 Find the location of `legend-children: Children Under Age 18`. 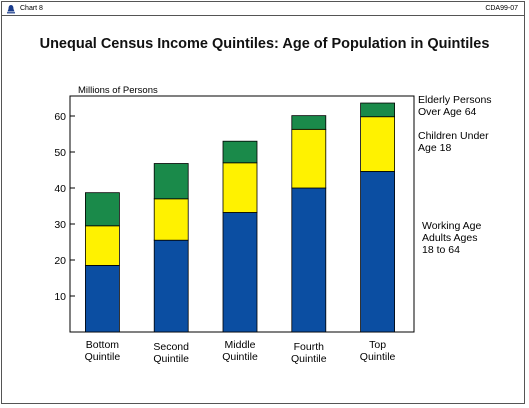

legend-children: Children Under Age 18 is located at coordinates (453, 142).